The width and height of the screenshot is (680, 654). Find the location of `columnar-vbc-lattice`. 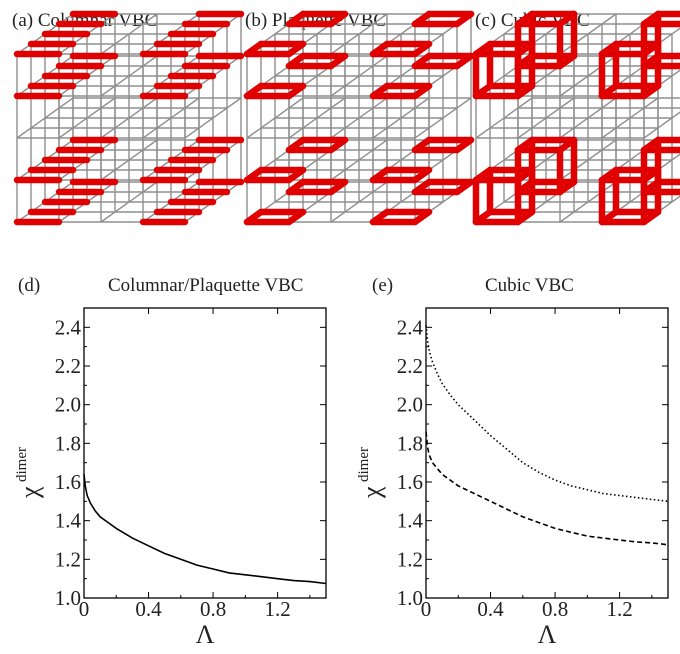

columnar-vbc-lattice is located at coordinates (129, 118).